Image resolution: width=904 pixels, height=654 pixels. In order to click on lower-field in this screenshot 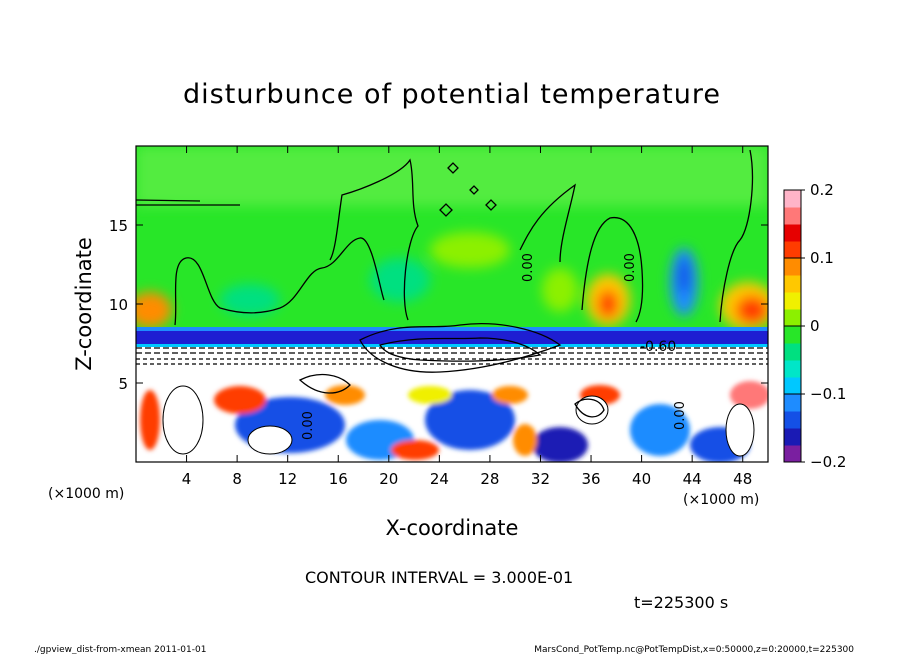, I will do `click(452, 419)`.